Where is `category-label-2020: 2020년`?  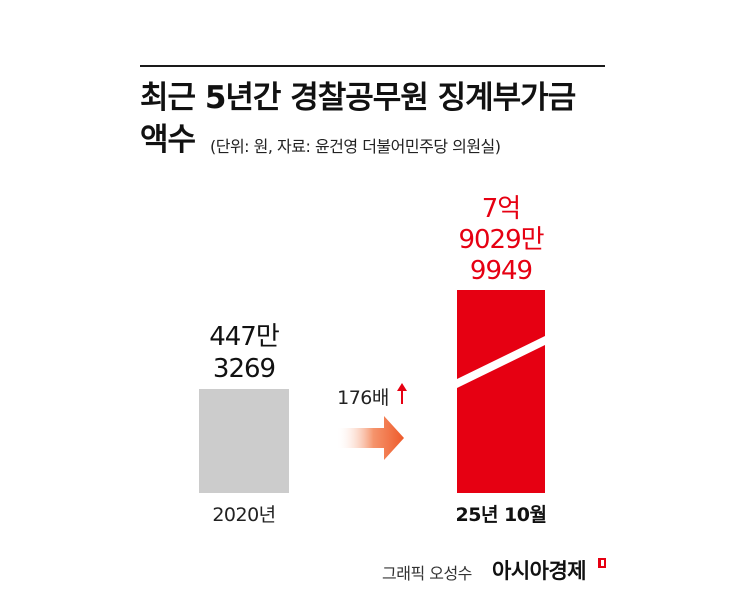 category-label-2020: 2020년 is located at coordinates (243, 515).